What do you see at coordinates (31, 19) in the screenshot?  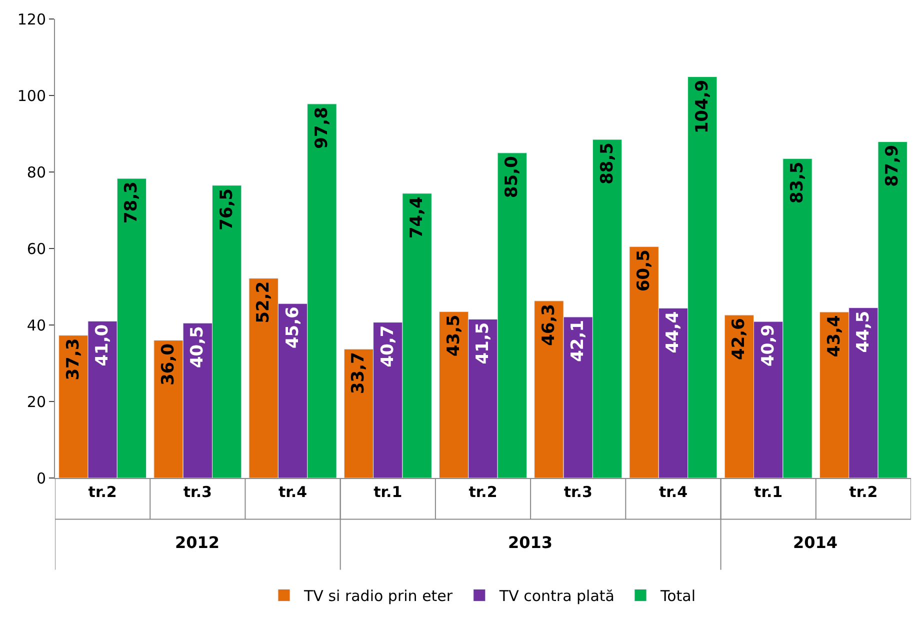 I see `y-tick-label: 120` at bounding box center [31, 19].